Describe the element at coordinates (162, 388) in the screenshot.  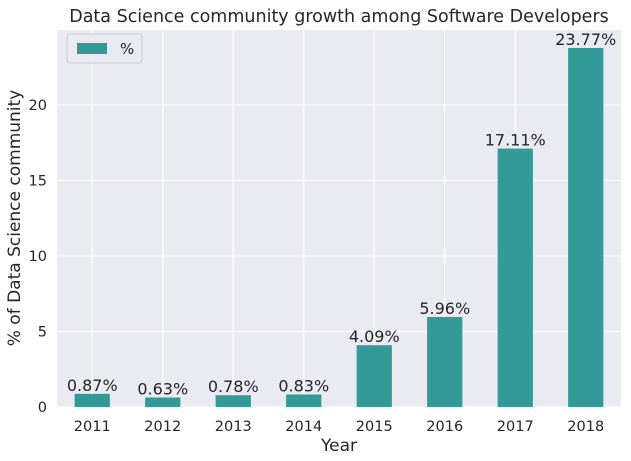
I see `bar-value-label: 0.63%` at that location.